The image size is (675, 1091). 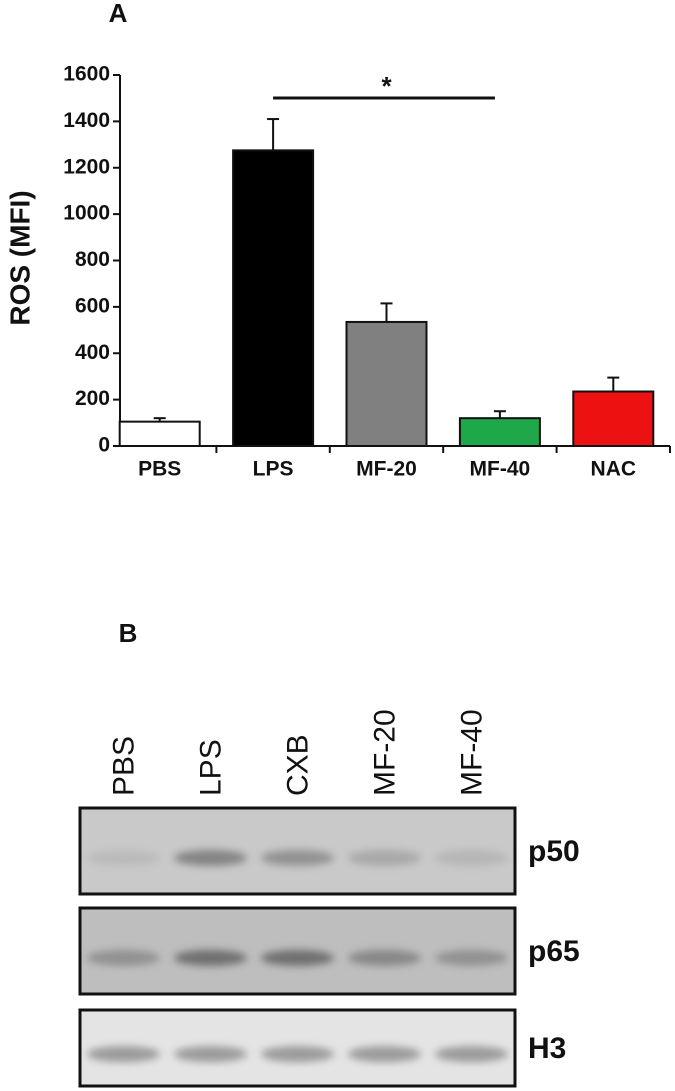 I want to click on row-label: p50, so click(x=554, y=851).